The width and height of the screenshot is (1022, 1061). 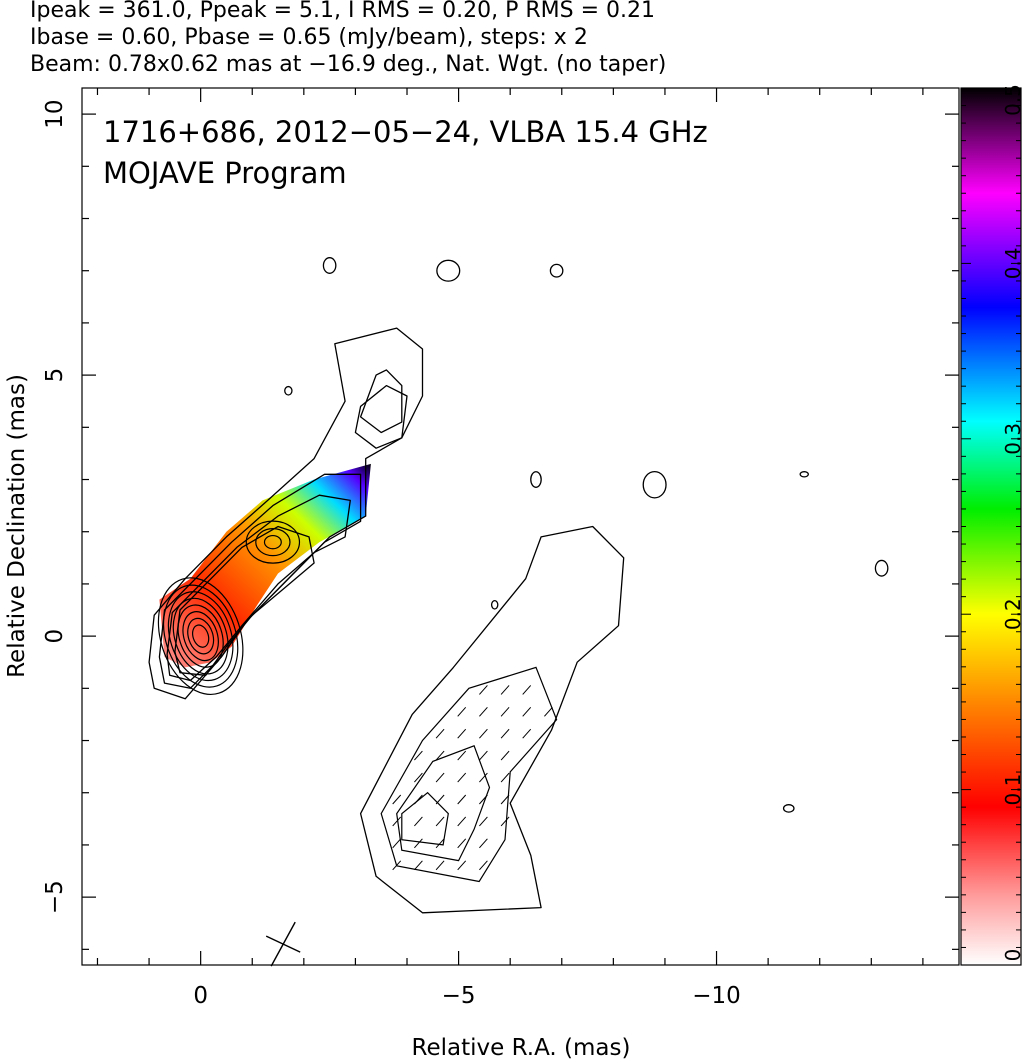 What do you see at coordinates (55, 113) in the screenshot?
I see `y-tick-label: 10` at bounding box center [55, 113].